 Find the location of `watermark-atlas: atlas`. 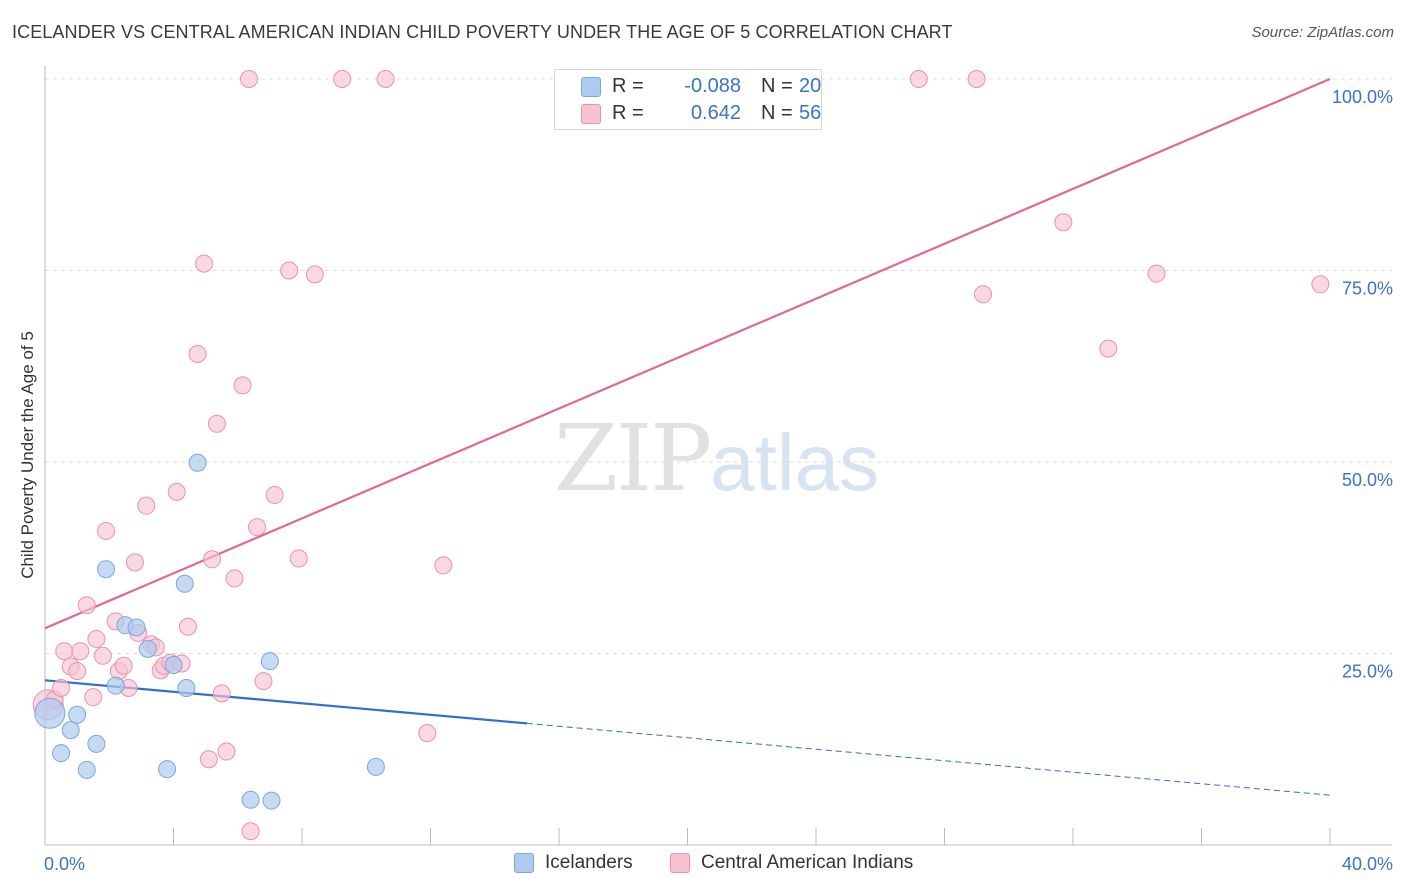

watermark-atlas: atlas is located at coordinates (795, 462).